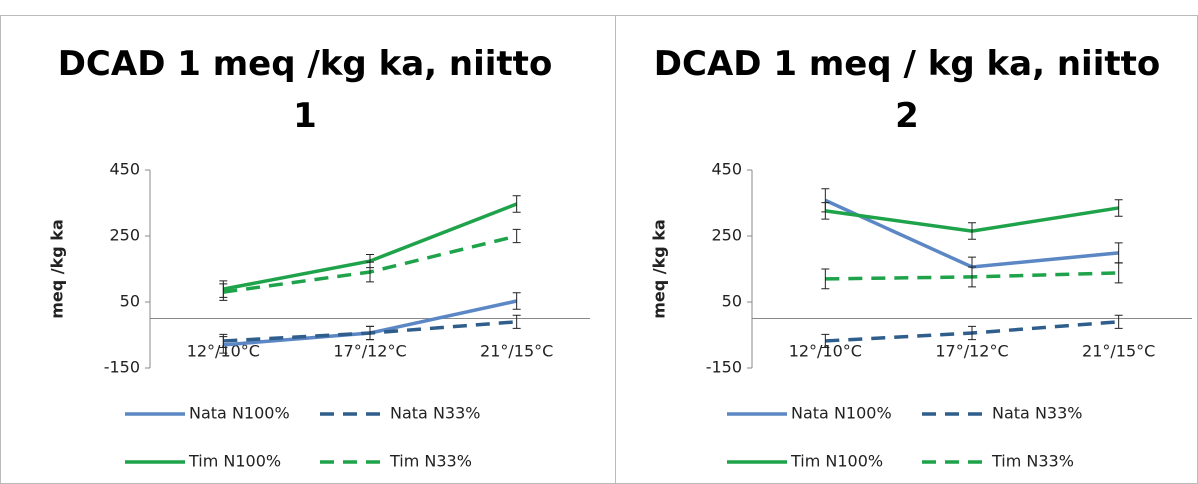  Describe the element at coordinates (907, 90) in the screenshot. I see `chart-title: DCAD 1 meq / kg ka, niitto 2` at that location.